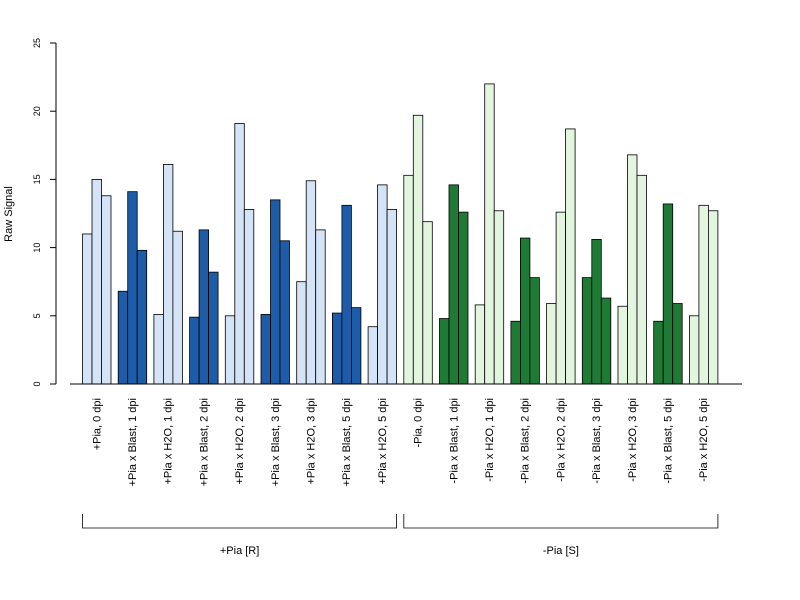 The width and height of the screenshot is (800, 600). Describe the element at coordinates (347, 442) in the screenshot. I see `x-tick-label: +Pia x Blast, 5 dpi` at that location.